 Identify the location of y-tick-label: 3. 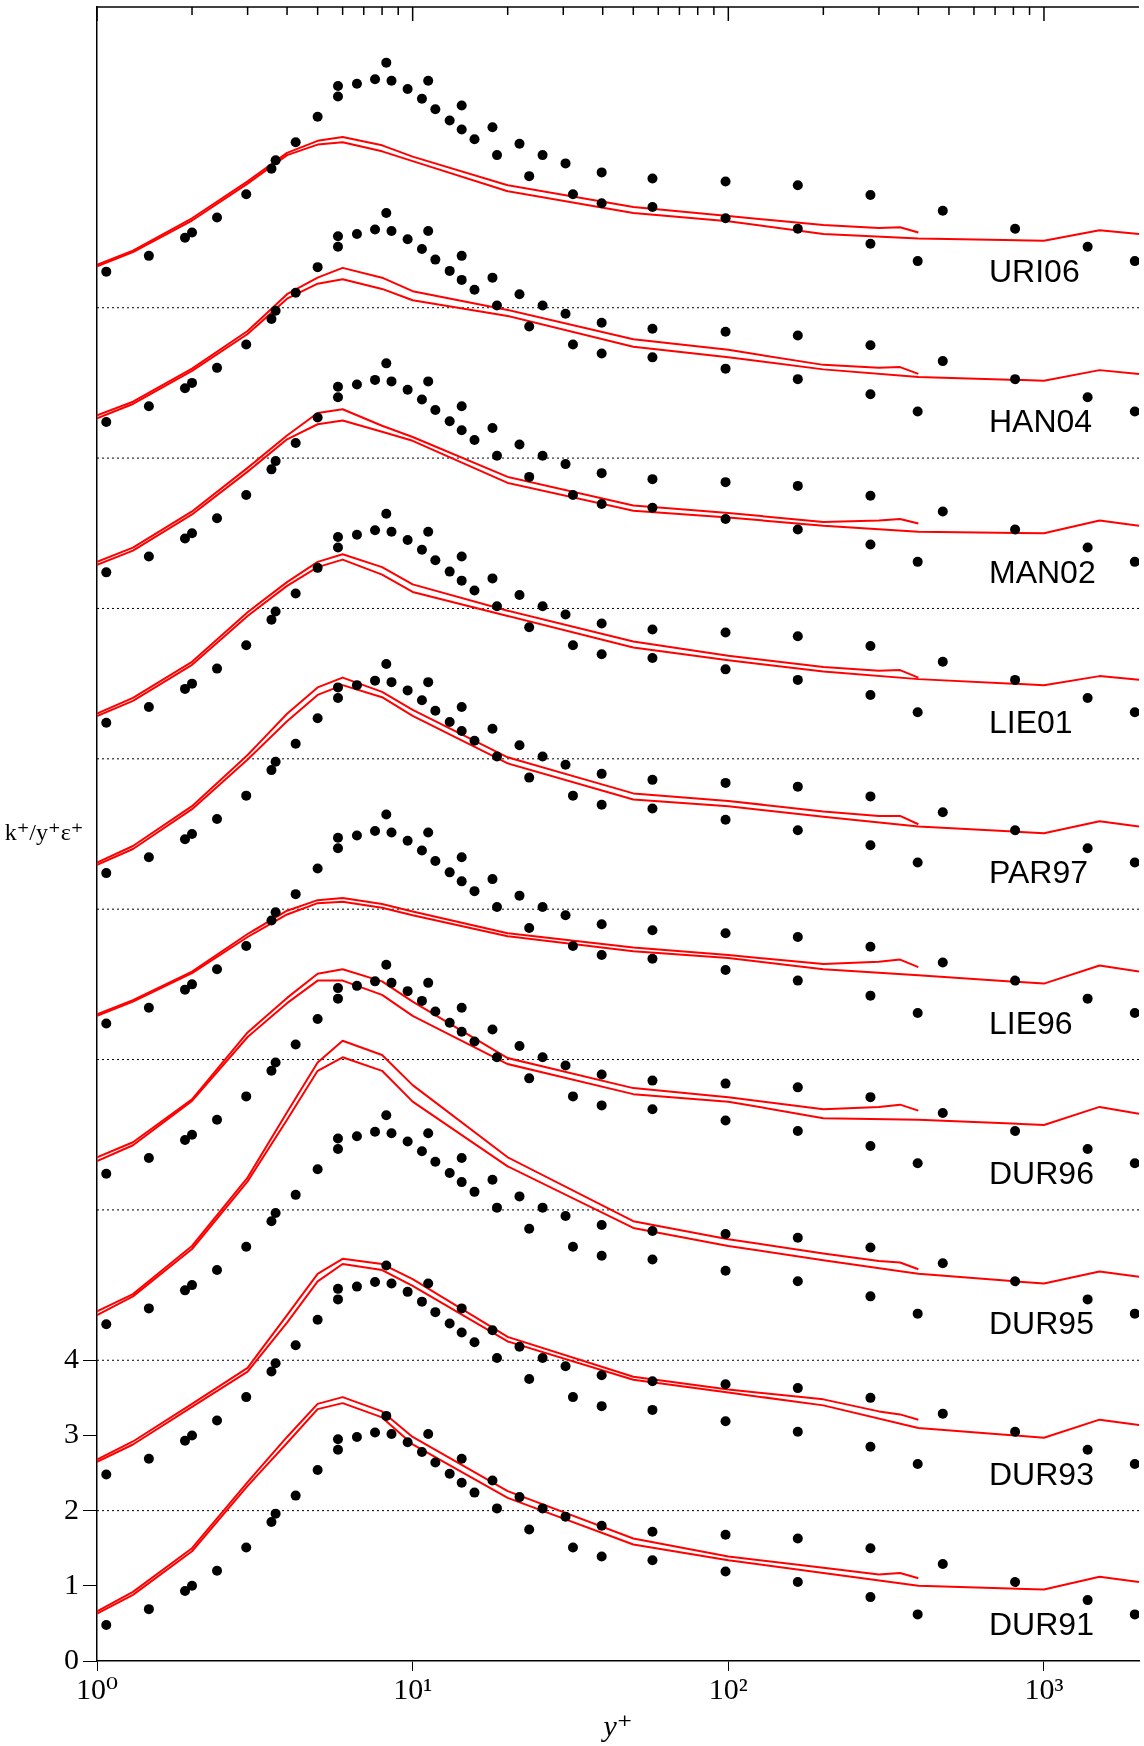
(71, 1433).